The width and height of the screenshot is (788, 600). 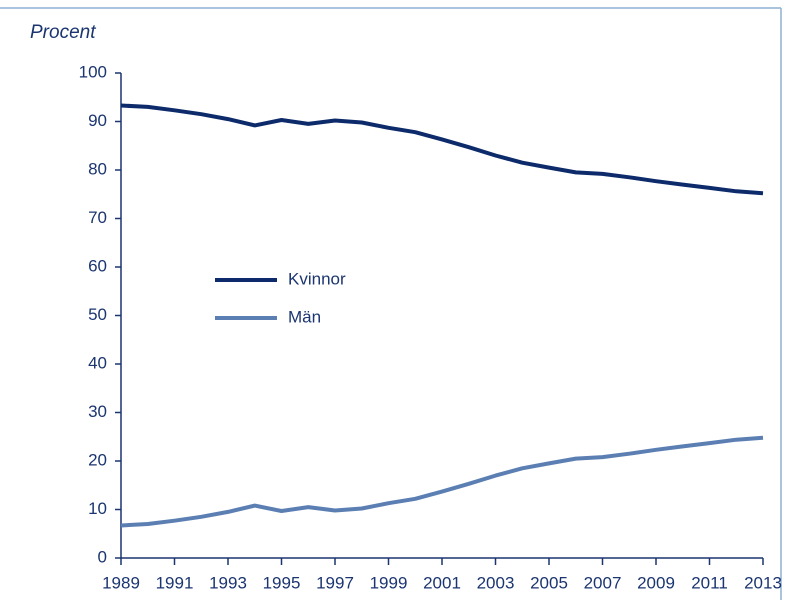 What do you see at coordinates (763, 582) in the screenshot?
I see `x-tick-label: 2013` at bounding box center [763, 582].